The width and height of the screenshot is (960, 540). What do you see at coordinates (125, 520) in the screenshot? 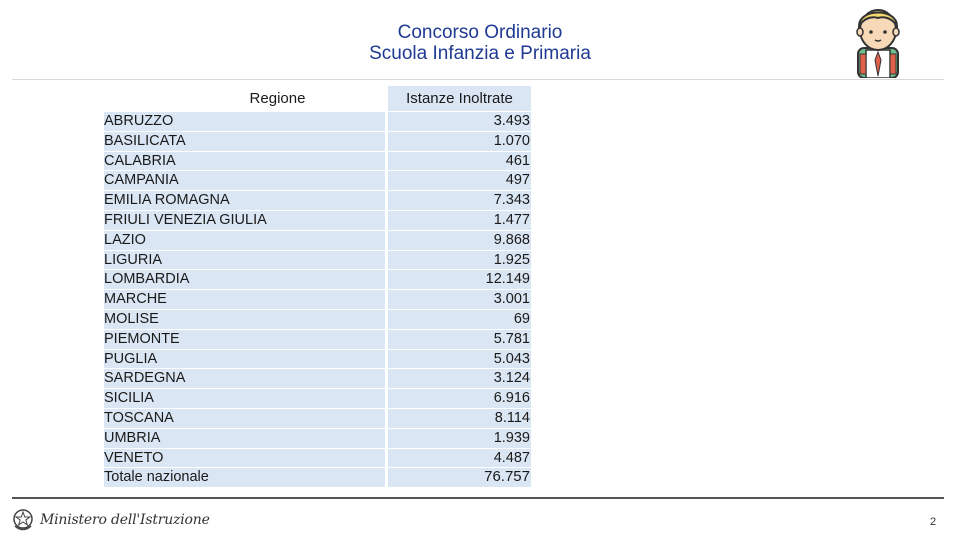
I see `ministry-logotype: Ministero dell'Istruzione` at bounding box center [125, 520].